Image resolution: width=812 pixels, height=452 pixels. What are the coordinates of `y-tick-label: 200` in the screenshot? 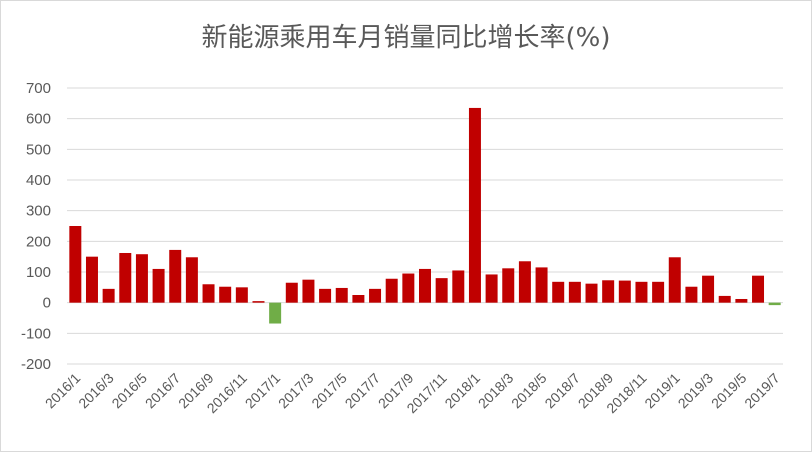 It's located at (38, 241).